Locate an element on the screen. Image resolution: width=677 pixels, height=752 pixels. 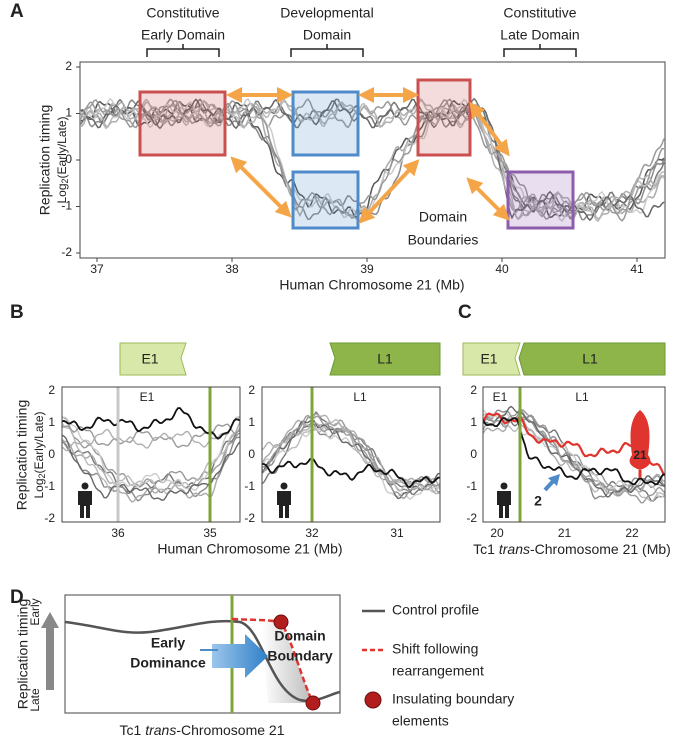
annotation: Boundaries is located at coordinates (443, 240).